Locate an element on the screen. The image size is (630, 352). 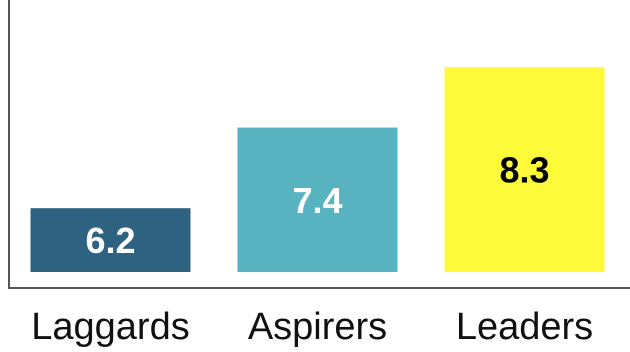
bar-aspirers is located at coordinates (317, 199).